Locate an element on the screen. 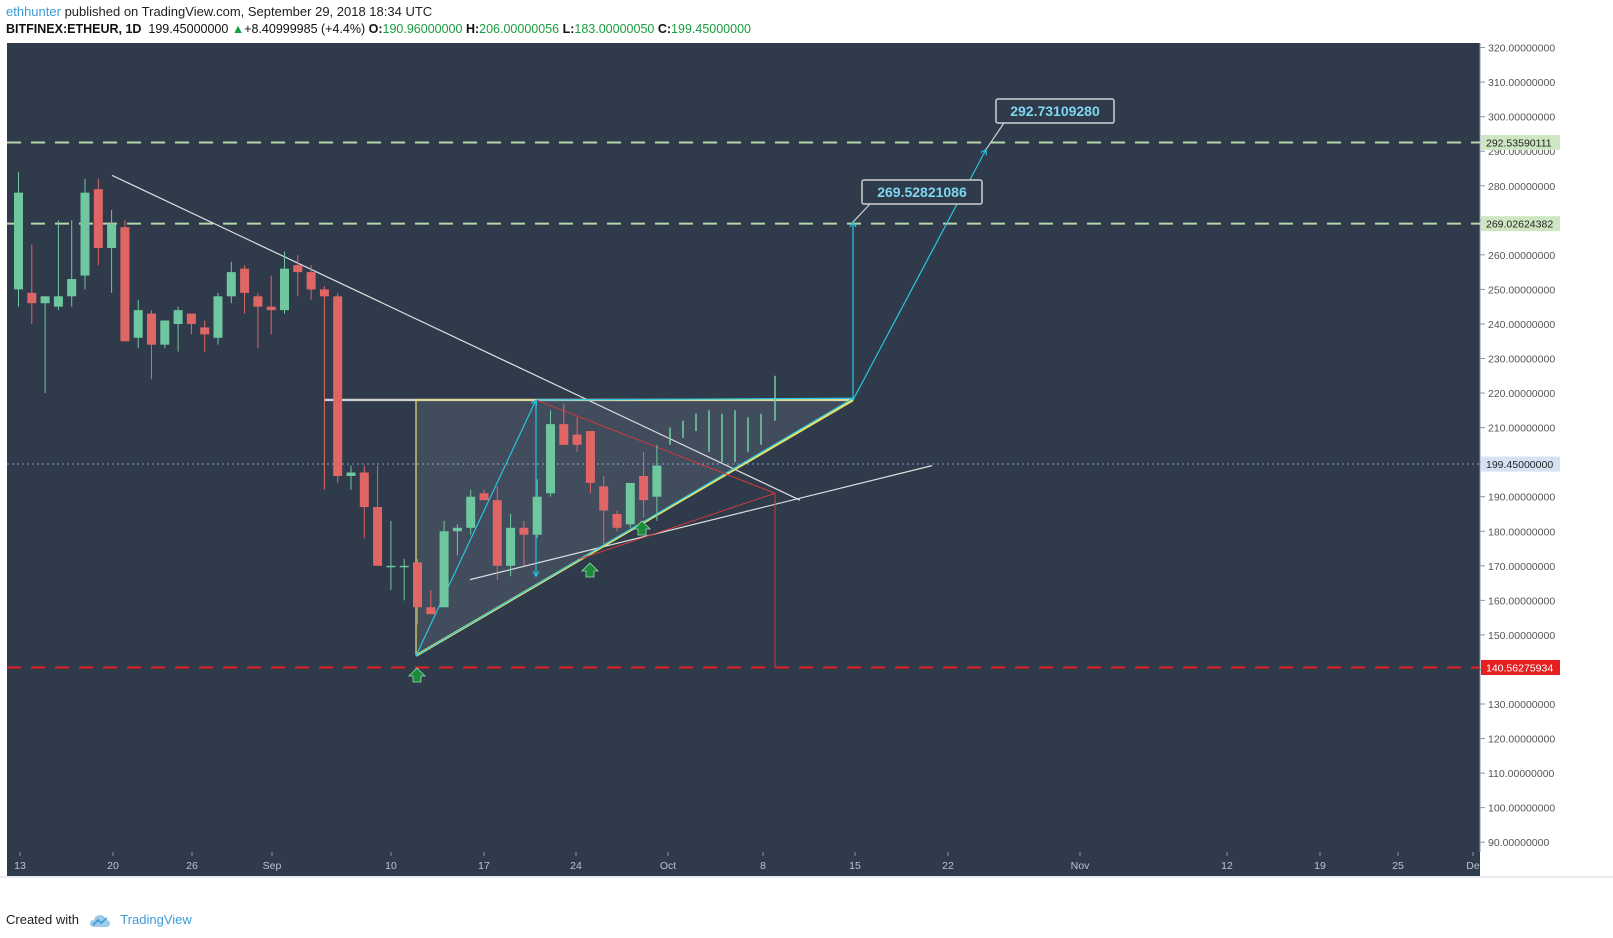 The height and width of the screenshot is (938, 1613). change-value: +8.40999985 (+4.4%) is located at coordinates (305, 29).